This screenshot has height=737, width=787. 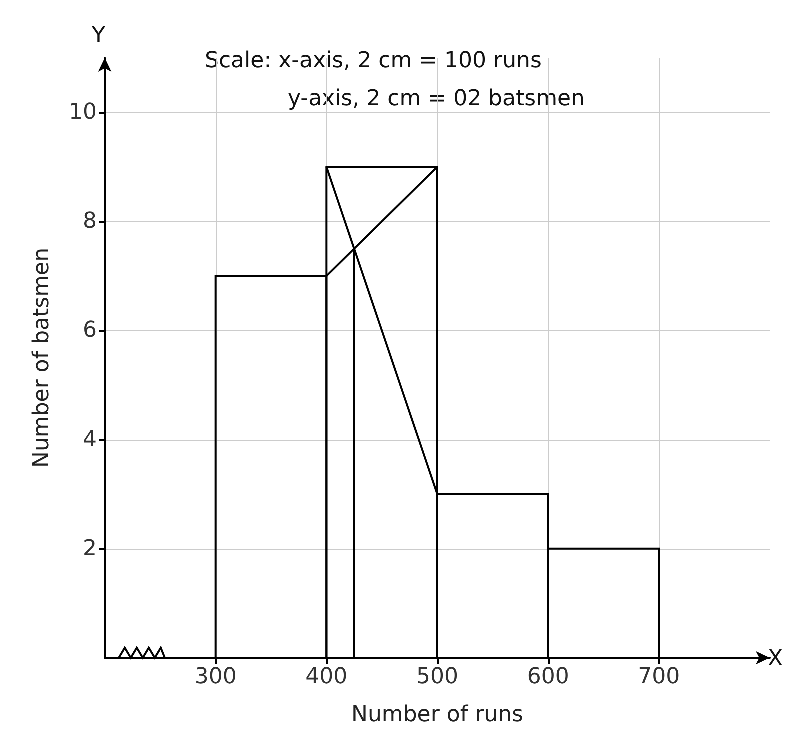 What do you see at coordinates (373, 61) in the screenshot?
I see `annotation: Scale: x-axis, 2 cm = 100 runs` at bounding box center [373, 61].